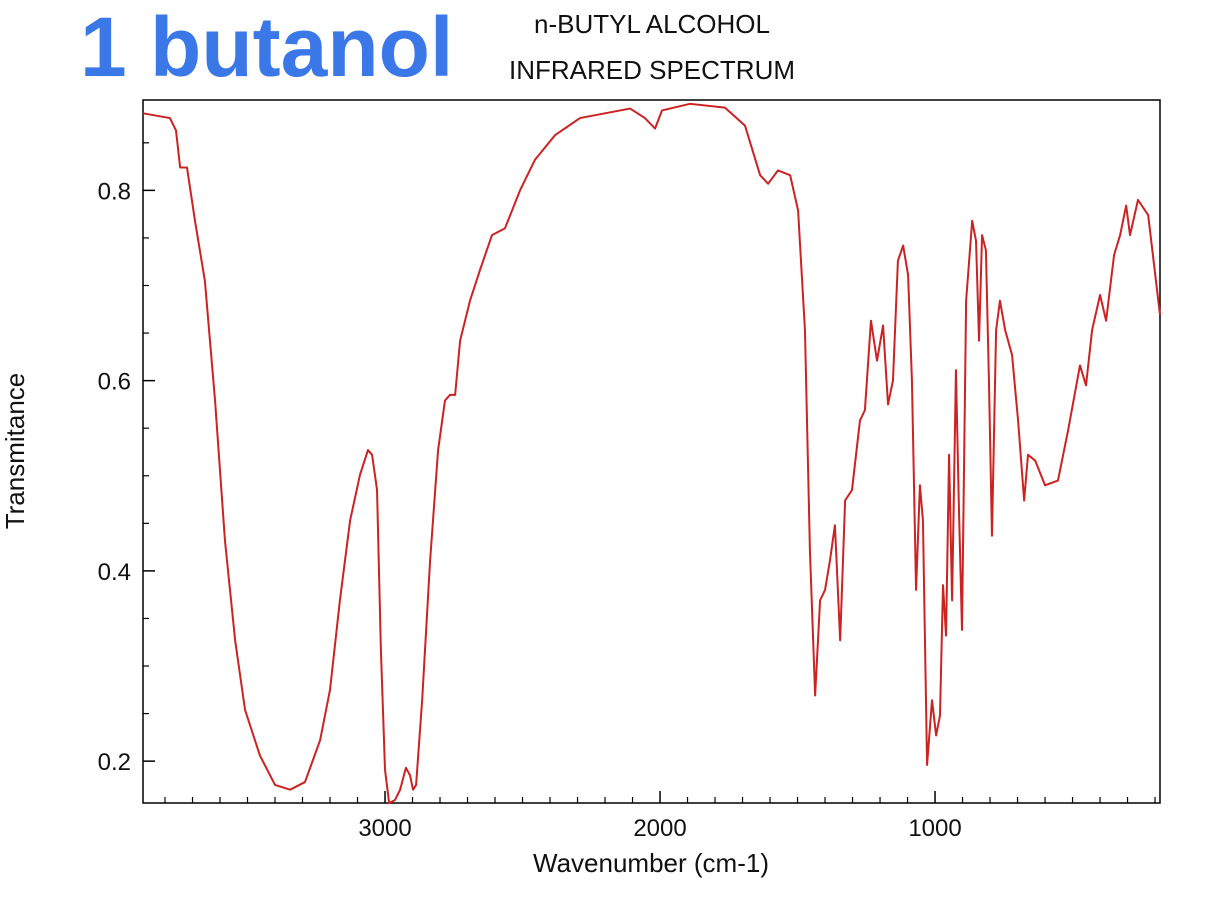  Describe the element at coordinates (659, 828) in the screenshot. I see `x-tick-label: 2000` at that location.